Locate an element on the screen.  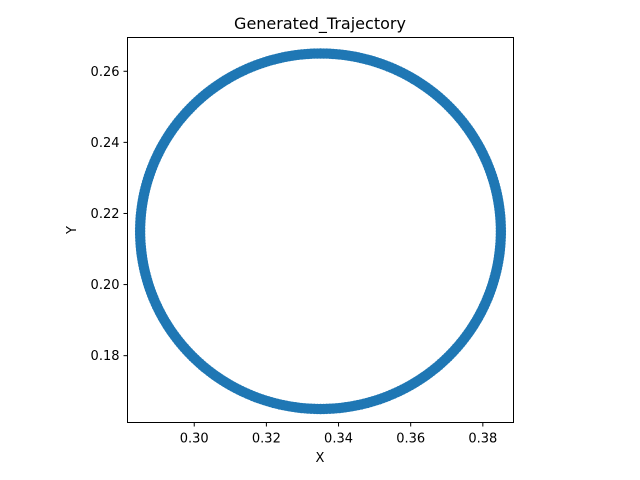
chart-title: Generated_Trajectory is located at coordinates (320, 24).